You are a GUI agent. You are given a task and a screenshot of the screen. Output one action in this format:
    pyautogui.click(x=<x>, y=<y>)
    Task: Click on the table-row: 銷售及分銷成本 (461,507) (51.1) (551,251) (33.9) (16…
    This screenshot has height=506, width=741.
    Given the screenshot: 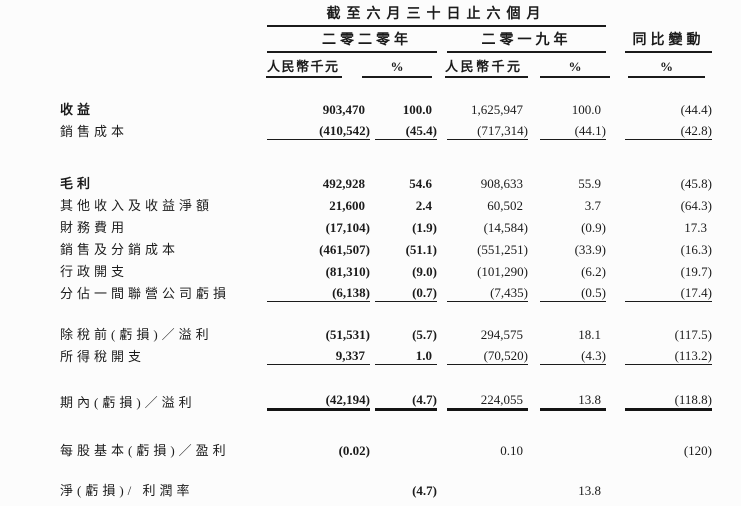 What is the action you would take?
    pyautogui.click(x=386, y=247)
    